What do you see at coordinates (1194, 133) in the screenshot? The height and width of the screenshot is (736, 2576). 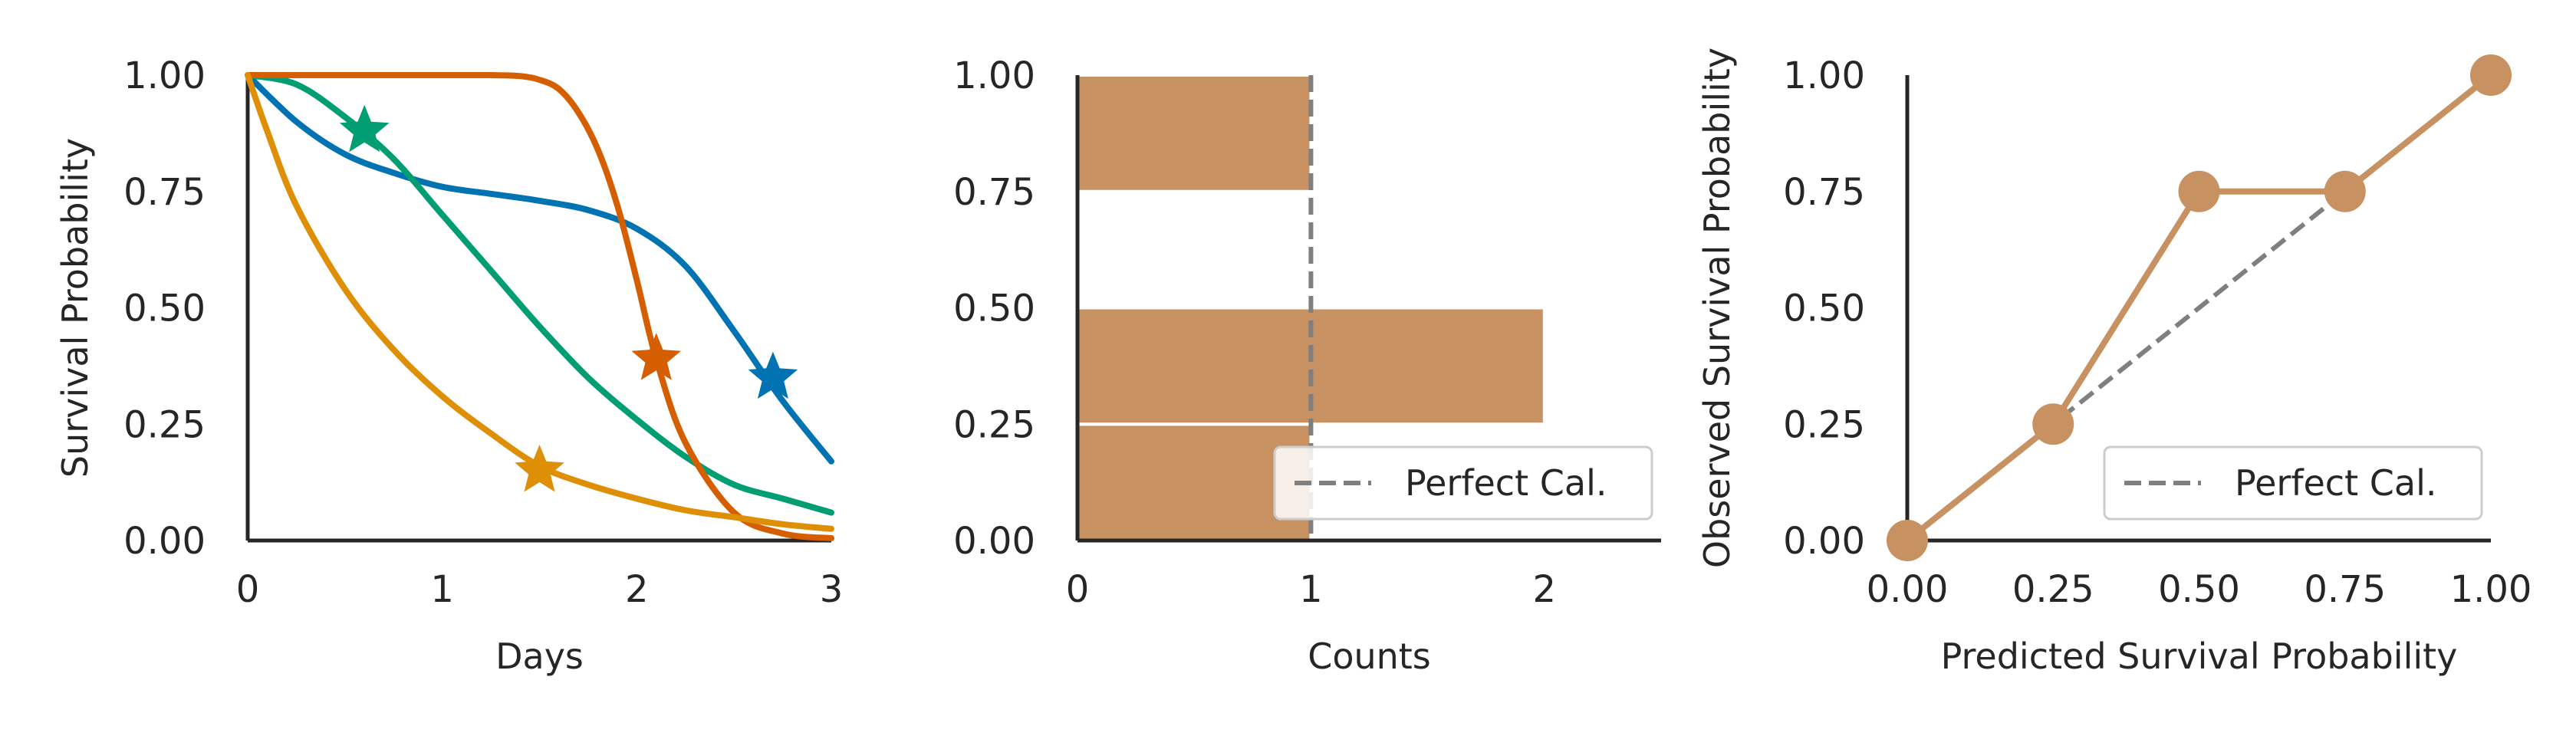 I see `histogram-bar` at bounding box center [1194, 133].